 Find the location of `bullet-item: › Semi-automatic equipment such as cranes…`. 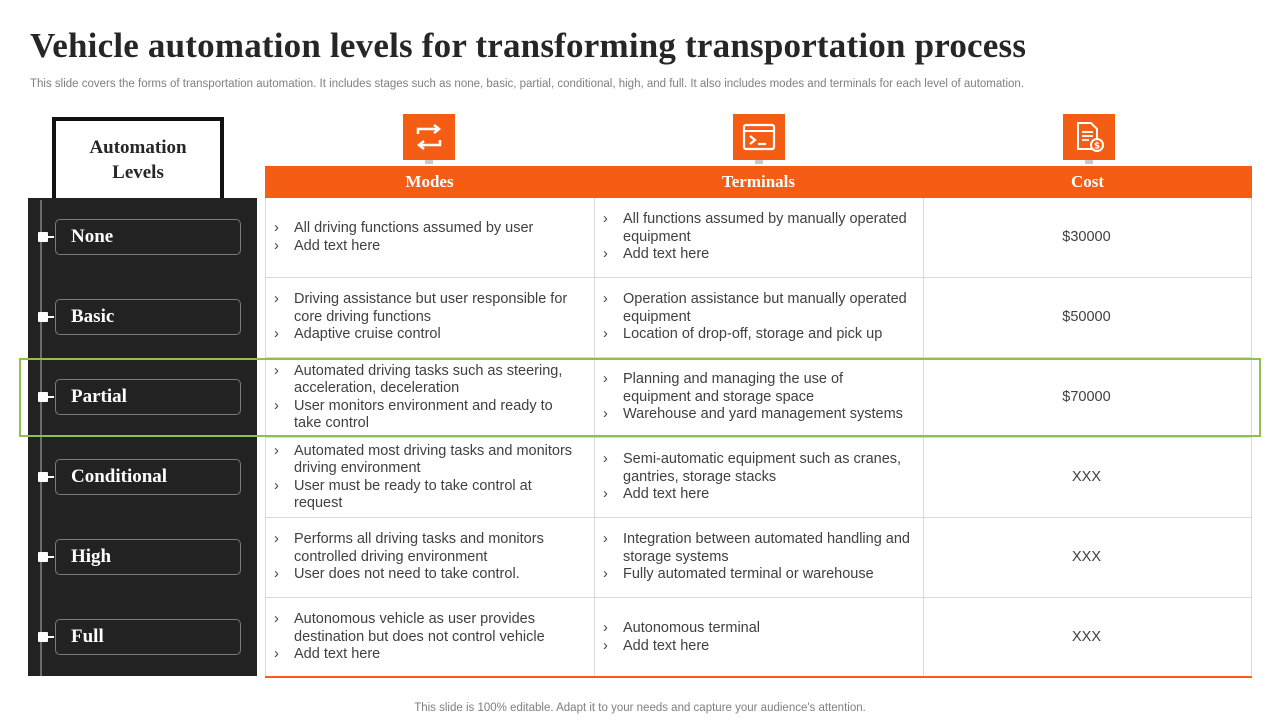

bullet-item: › Semi-automatic equipment such as cranes… is located at coordinates (758, 468).